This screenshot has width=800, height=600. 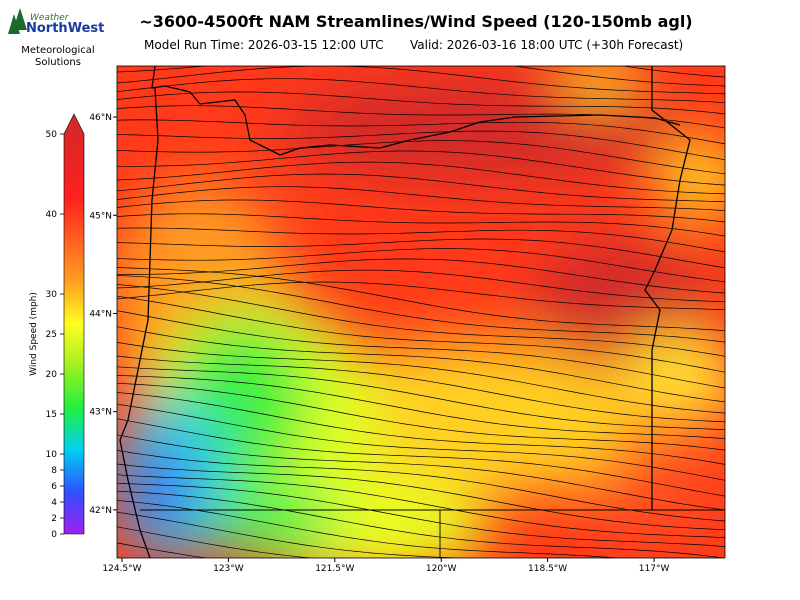 I want to click on lat-tick-label: 42°N, so click(x=100, y=511).